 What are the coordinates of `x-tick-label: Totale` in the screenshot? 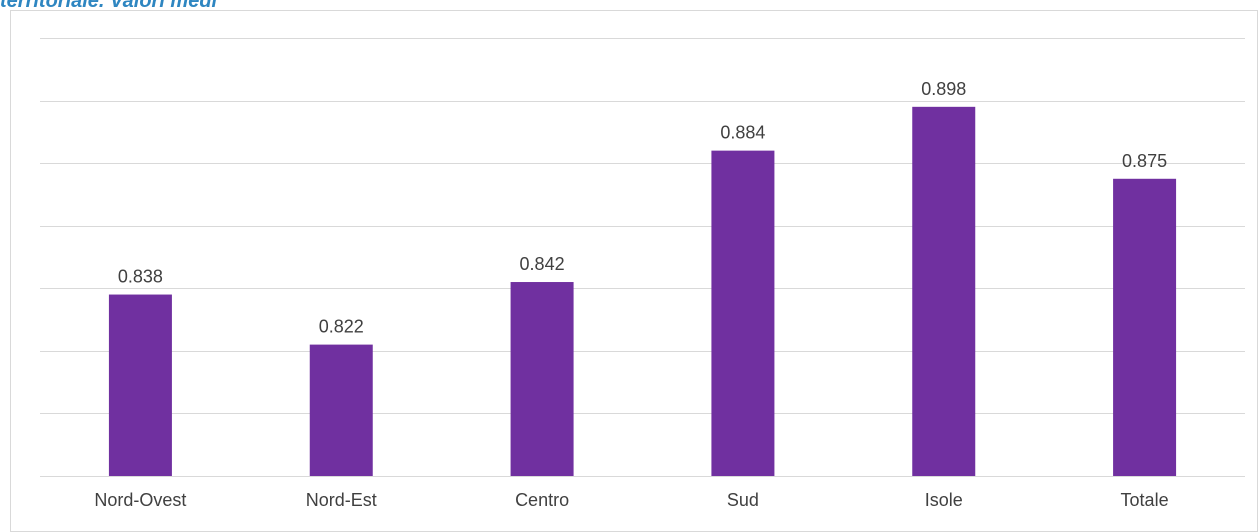 It's located at (1145, 500).